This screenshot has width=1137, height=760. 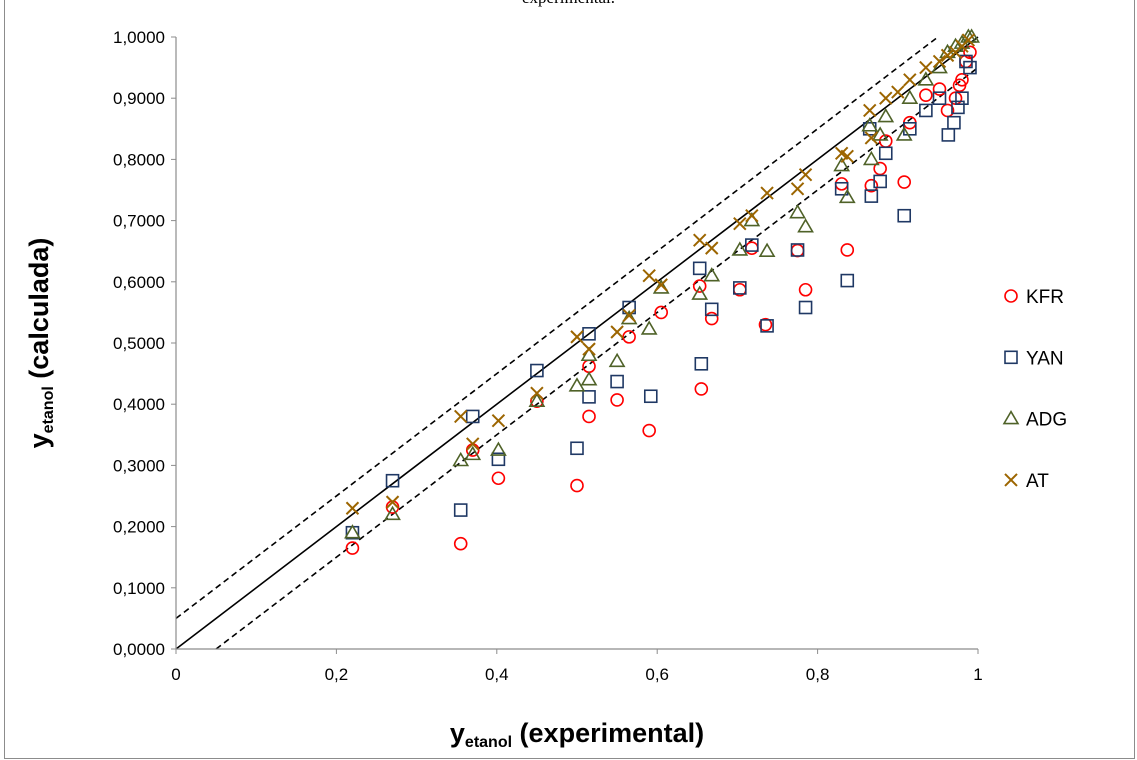 What do you see at coordinates (139, 159) in the screenshot?
I see `y-tick-label: 0,8000` at bounding box center [139, 159].